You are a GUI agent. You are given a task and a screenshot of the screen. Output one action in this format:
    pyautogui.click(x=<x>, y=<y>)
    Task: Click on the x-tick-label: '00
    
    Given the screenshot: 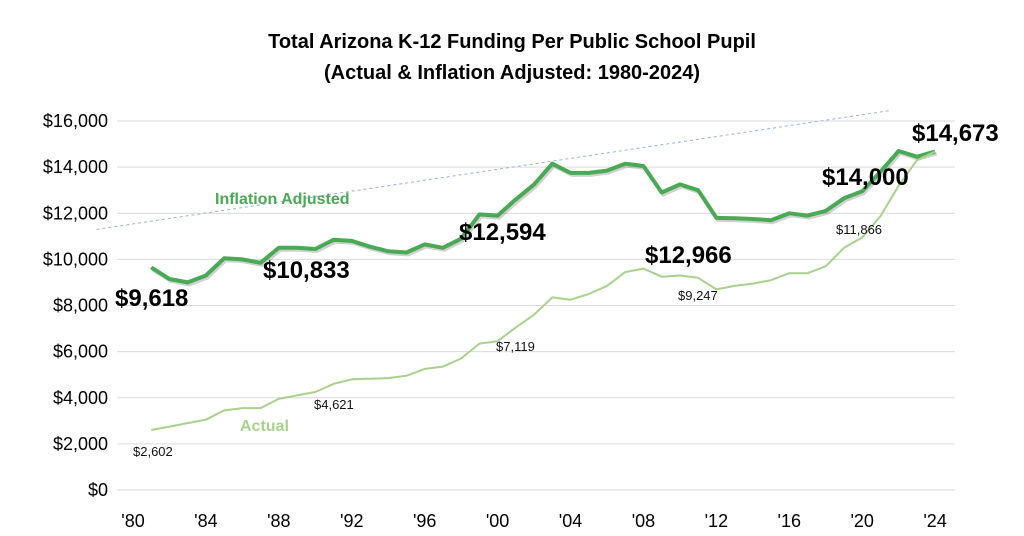 What is the action you would take?
    pyautogui.click(x=497, y=521)
    